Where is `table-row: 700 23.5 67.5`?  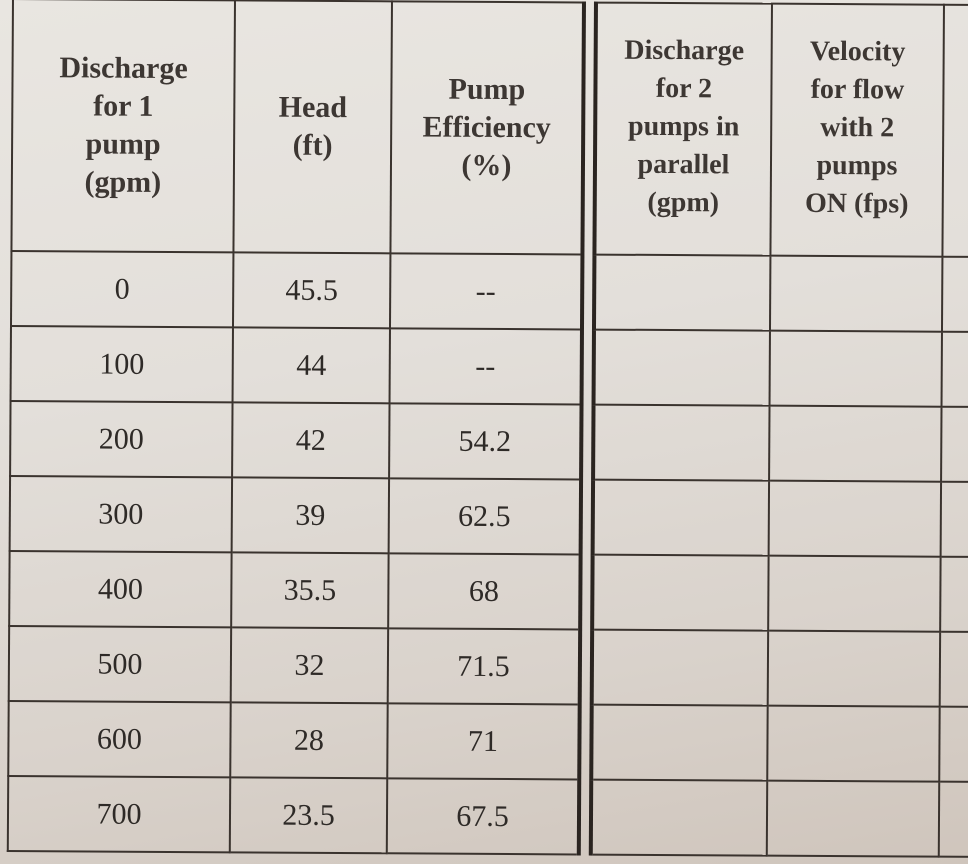
table-row: 700 23.5 67.5 is located at coordinates (487, 816).